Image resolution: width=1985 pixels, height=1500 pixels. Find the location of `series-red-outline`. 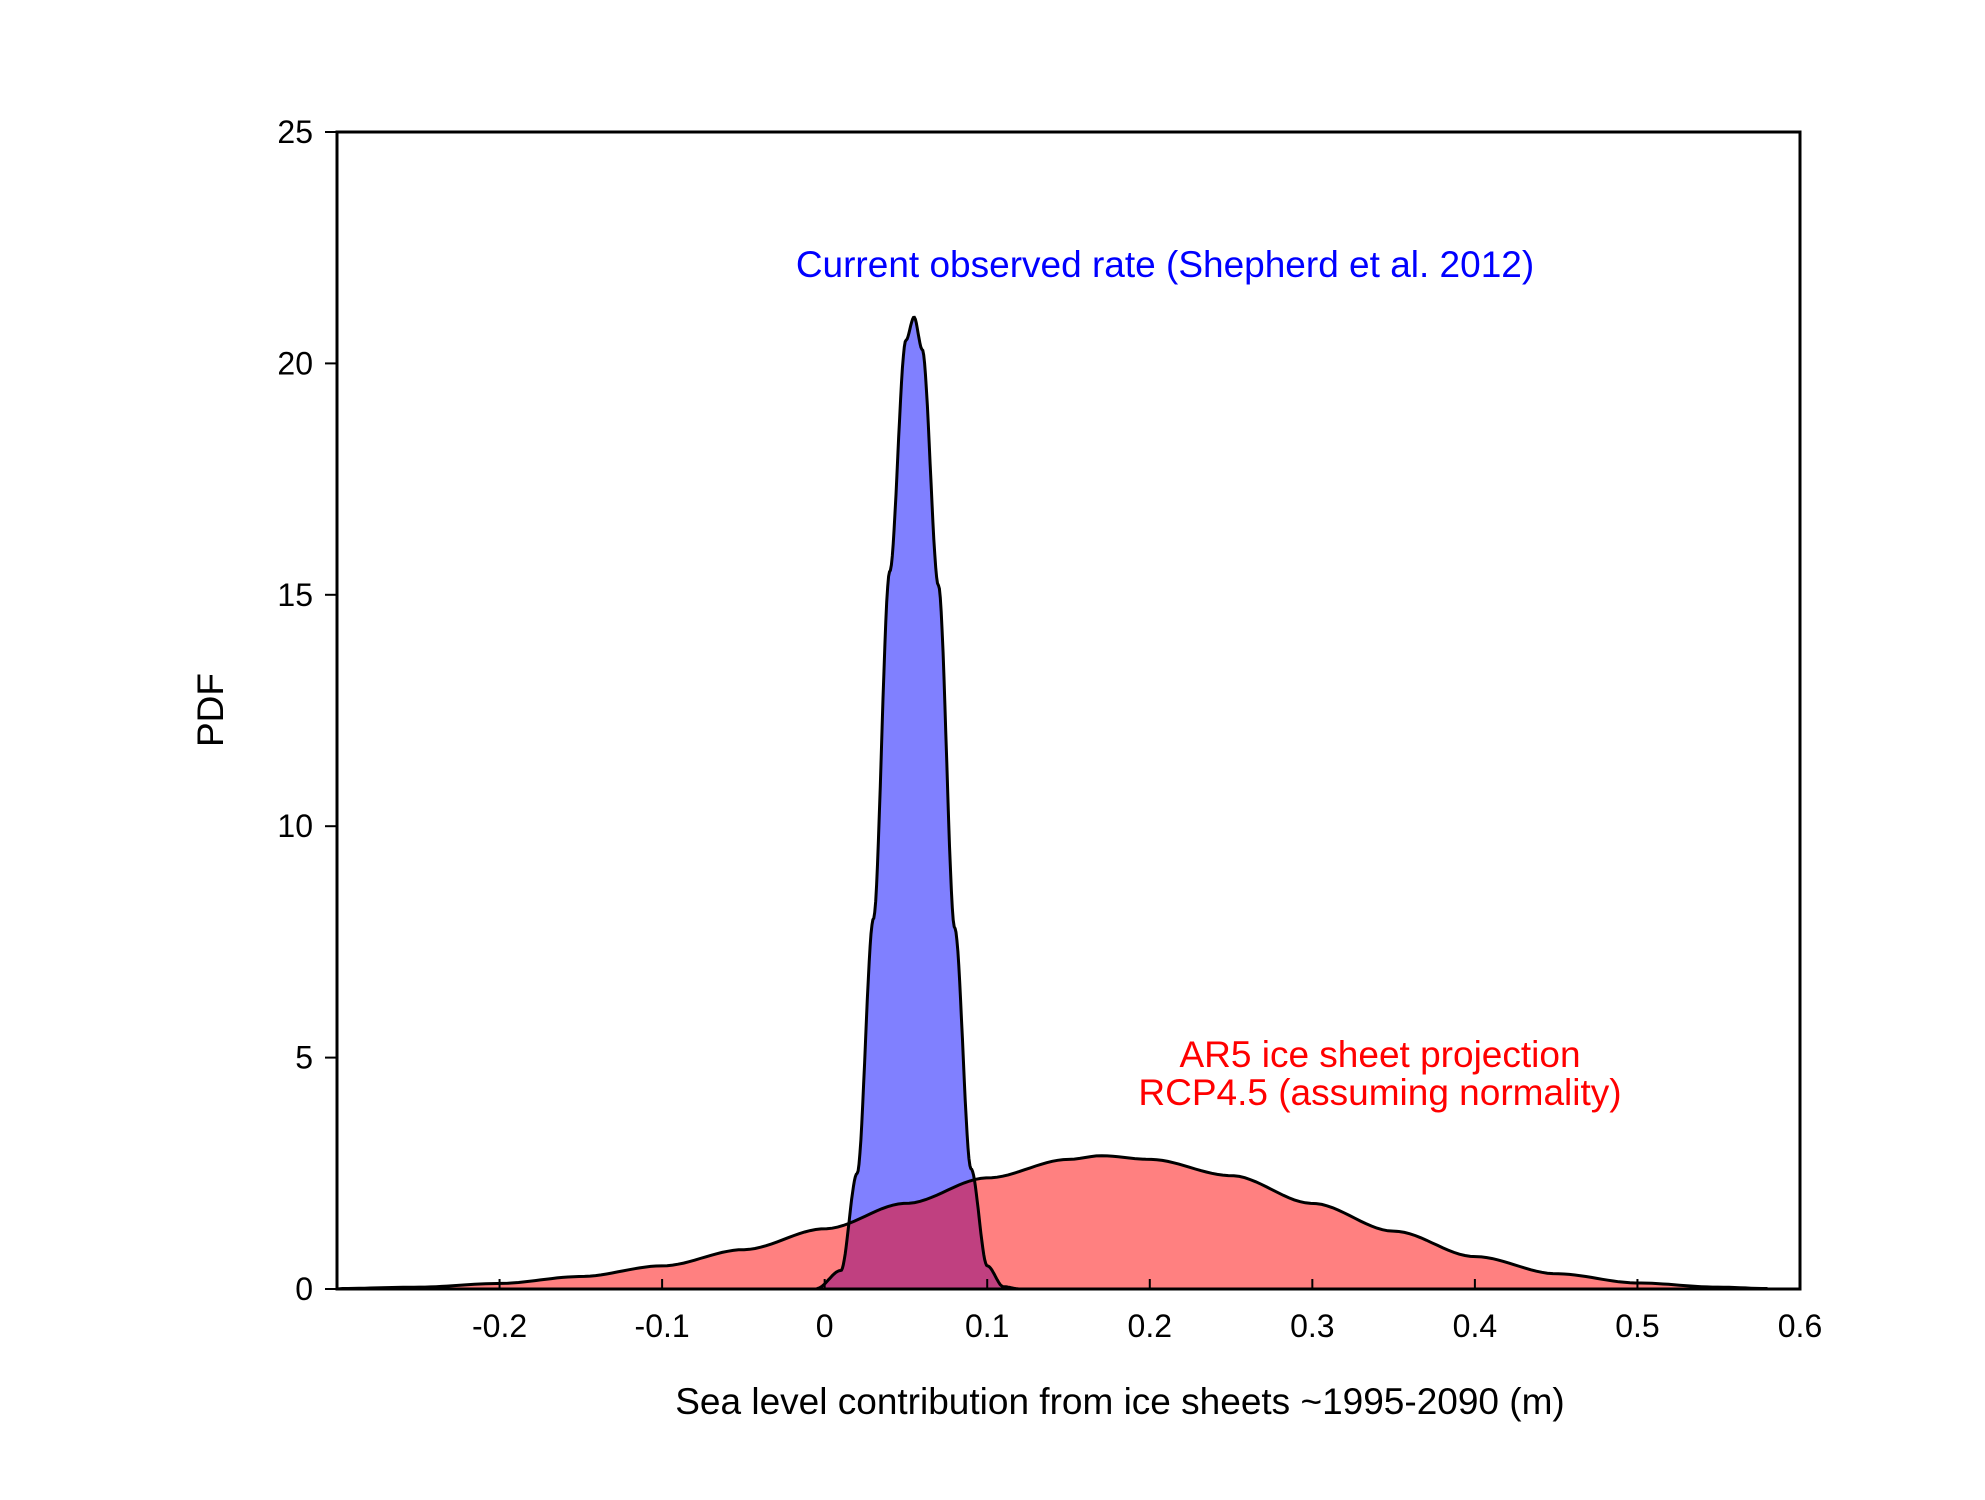

series-red-outline is located at coordinates (1052, 1221).